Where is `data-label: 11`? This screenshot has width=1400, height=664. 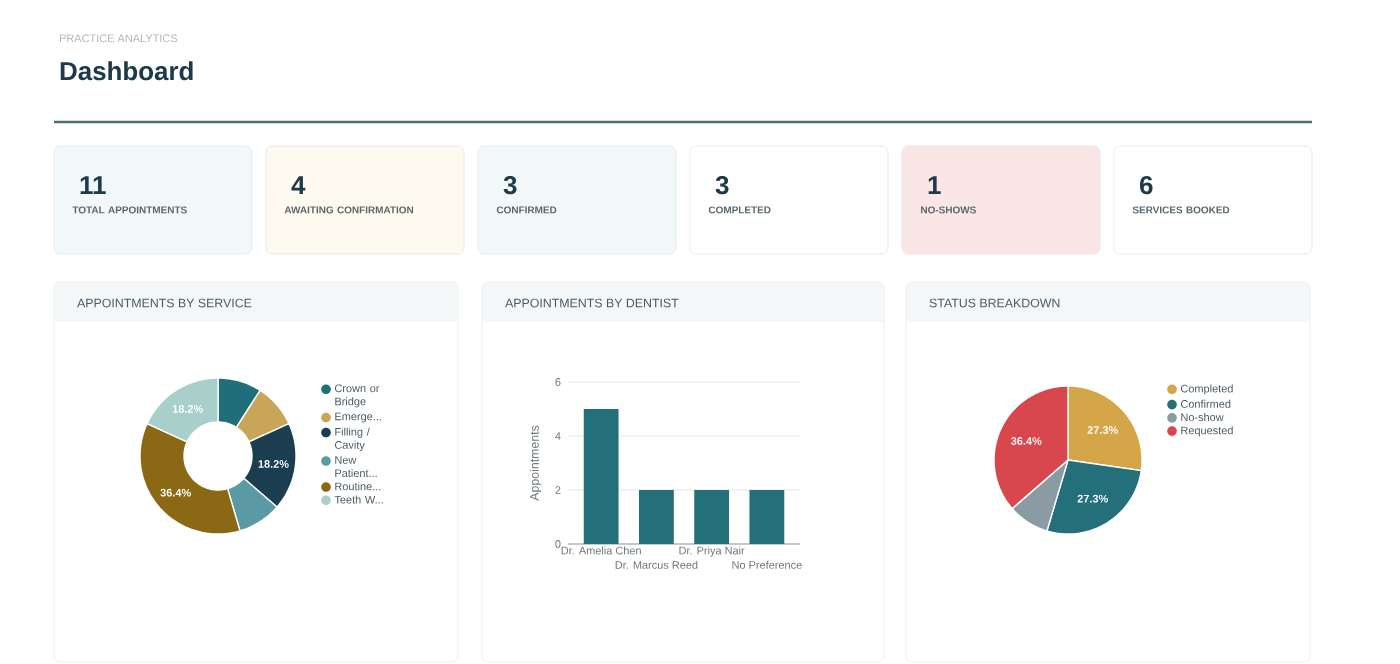
data-label: 11 is located at coordinates (93, 185).